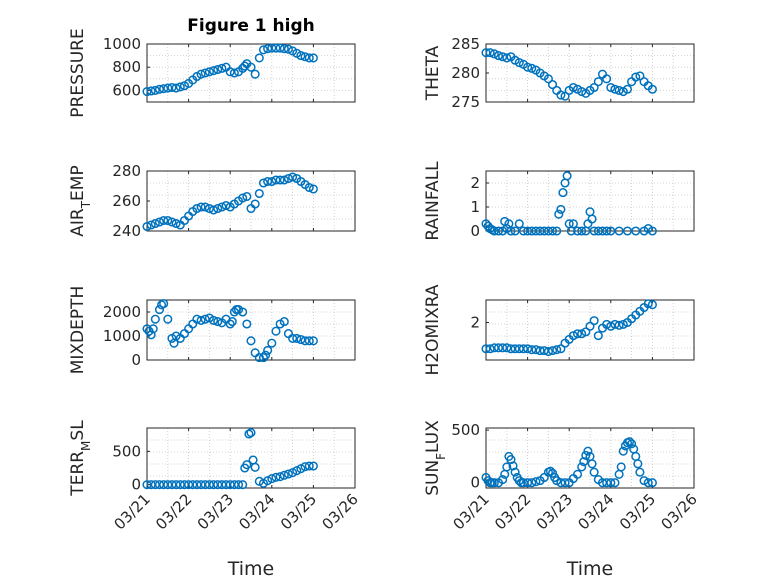  I want to click on y-tick-label: 500, so click(126, 451).